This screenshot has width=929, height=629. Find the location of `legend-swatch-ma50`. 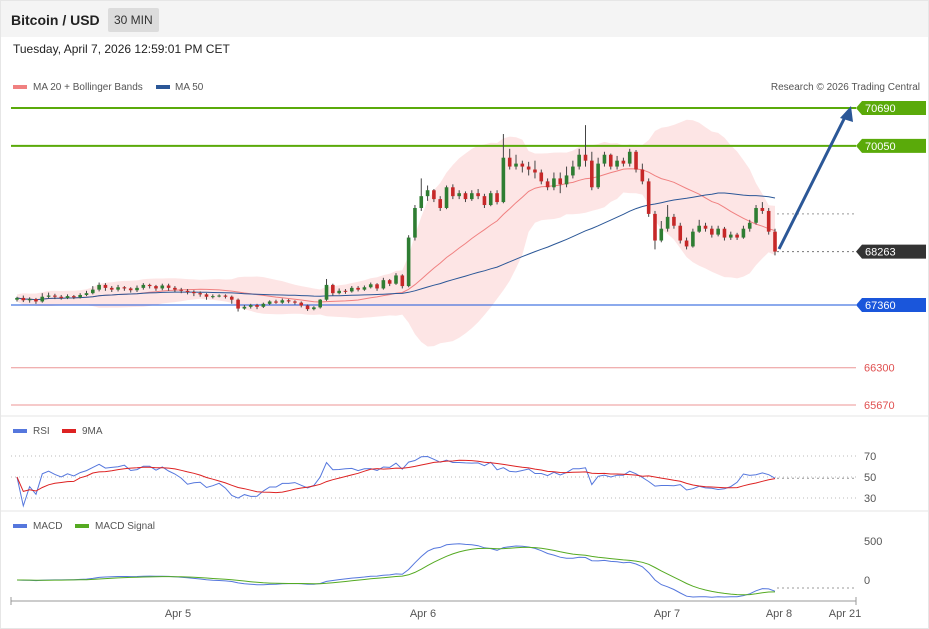

legend-swatch-ma50 is located at coordinates (163, 87).